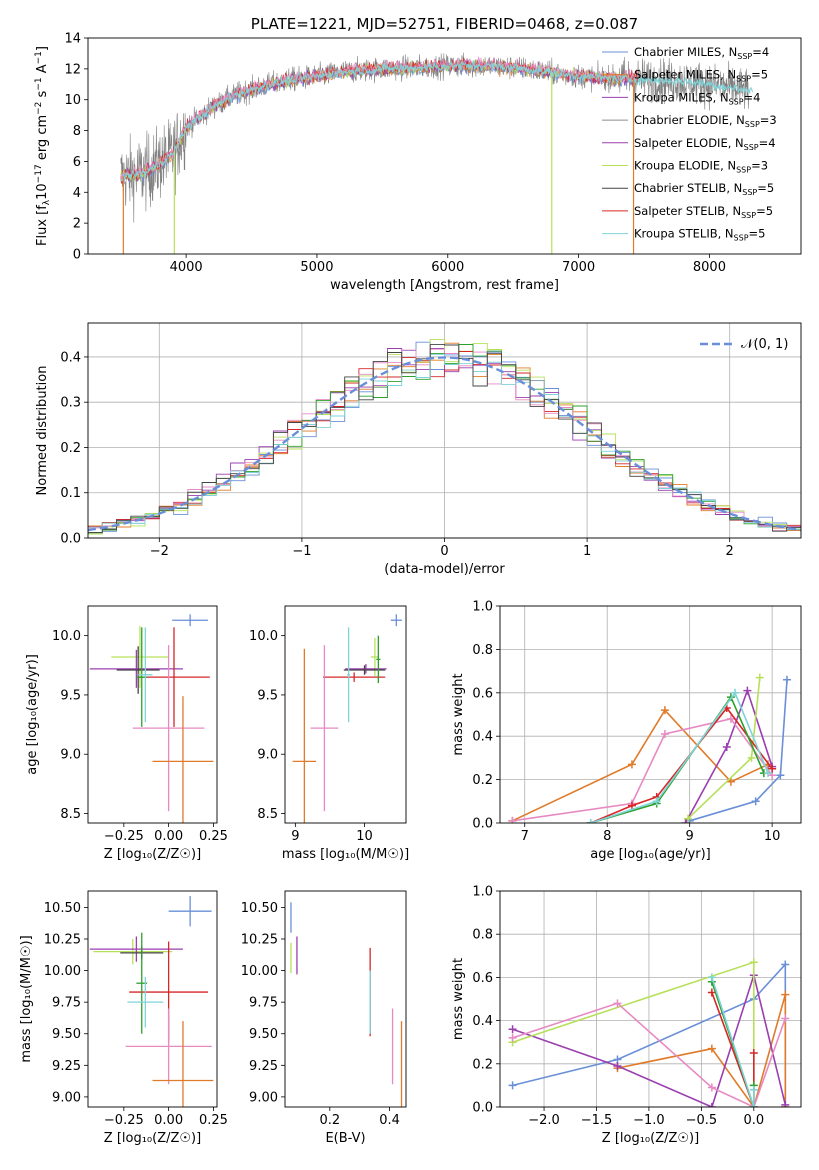 The height and width of the screenshot is (1170, 819). Describe the element at coordinates (447, 267) in the screenshot. I see `x-tick-label: 6000` at that location.